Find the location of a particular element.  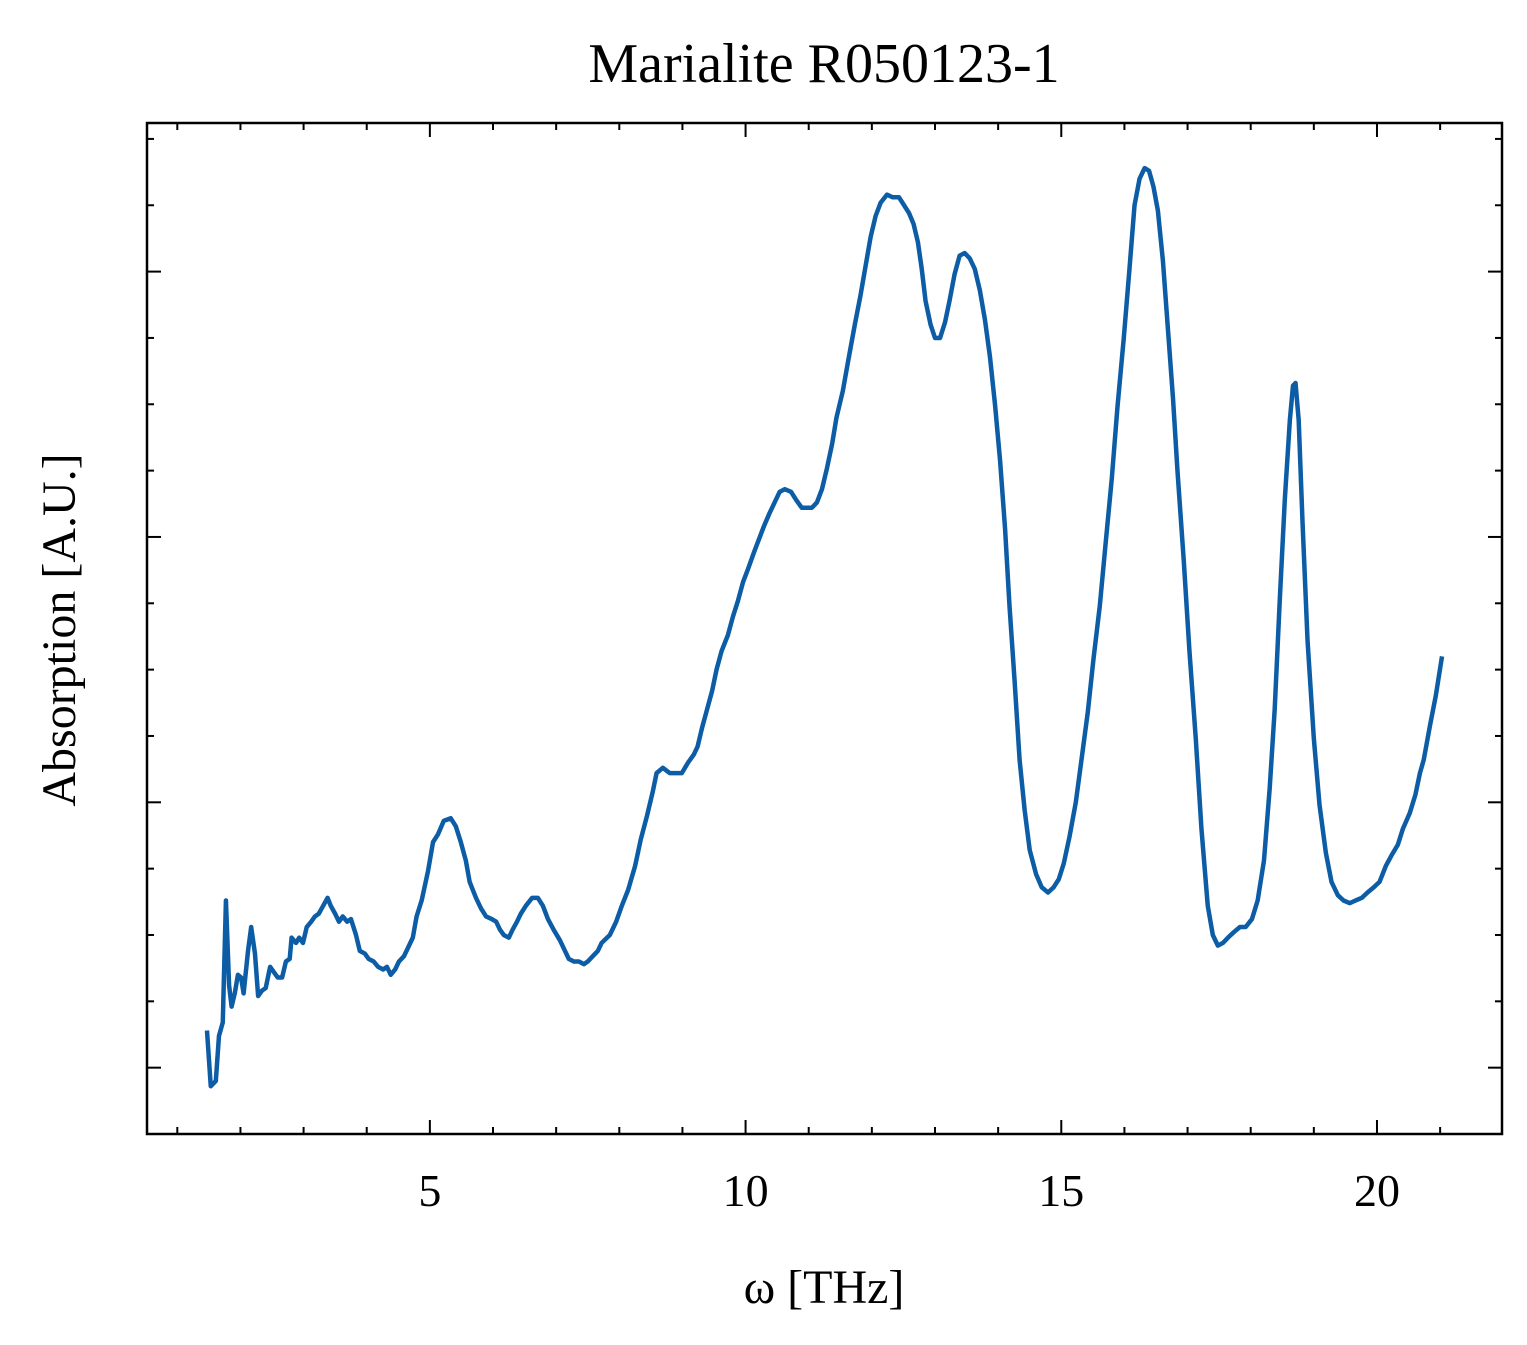

x-tick-label: 20 is located at coordinates (1377, 1190).